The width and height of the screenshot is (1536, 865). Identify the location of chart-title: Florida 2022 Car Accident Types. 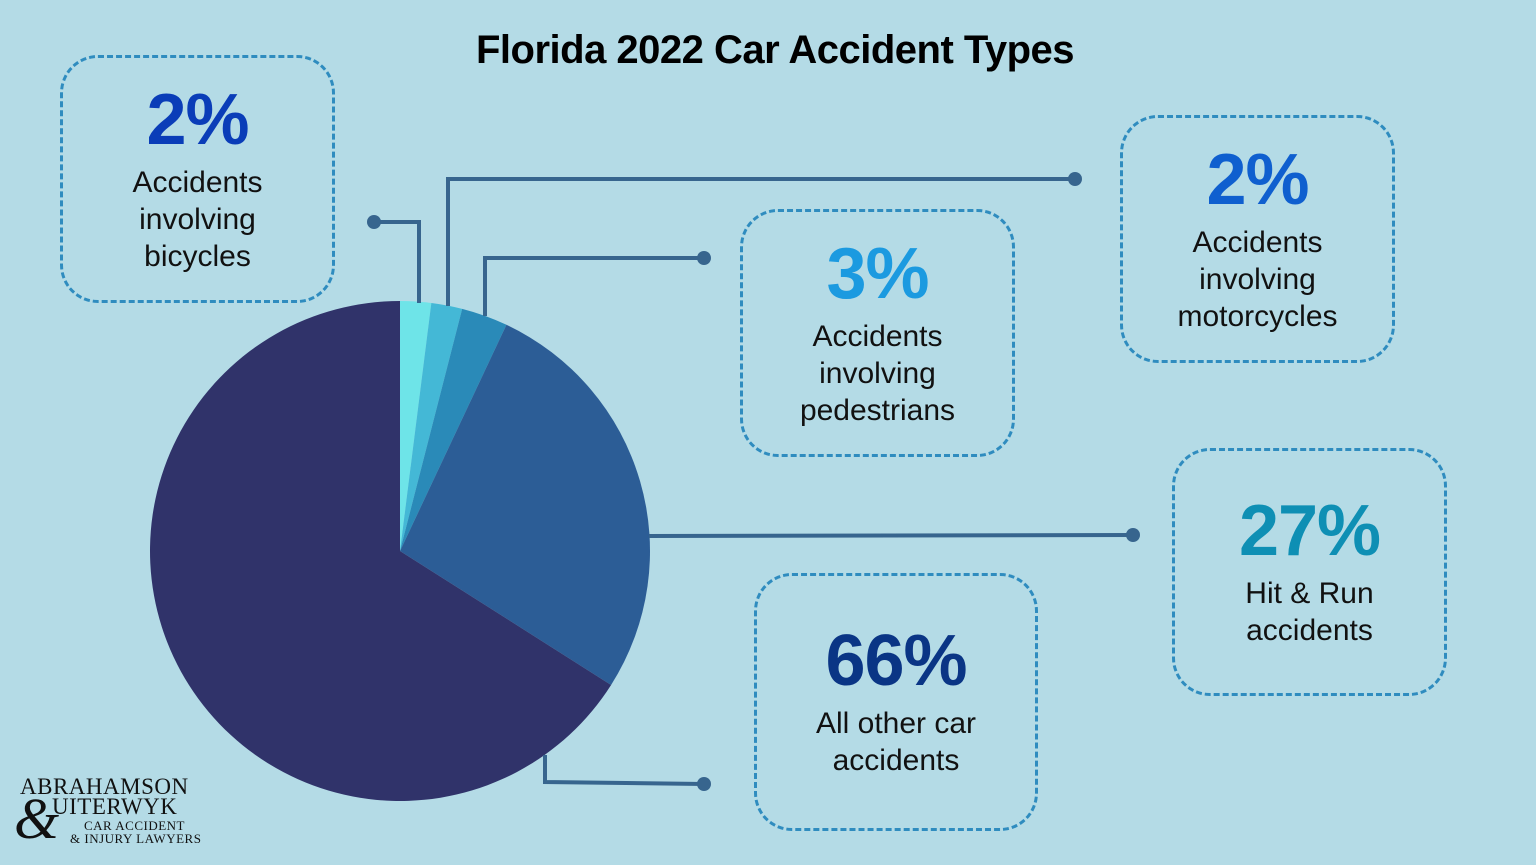
(775, 50).